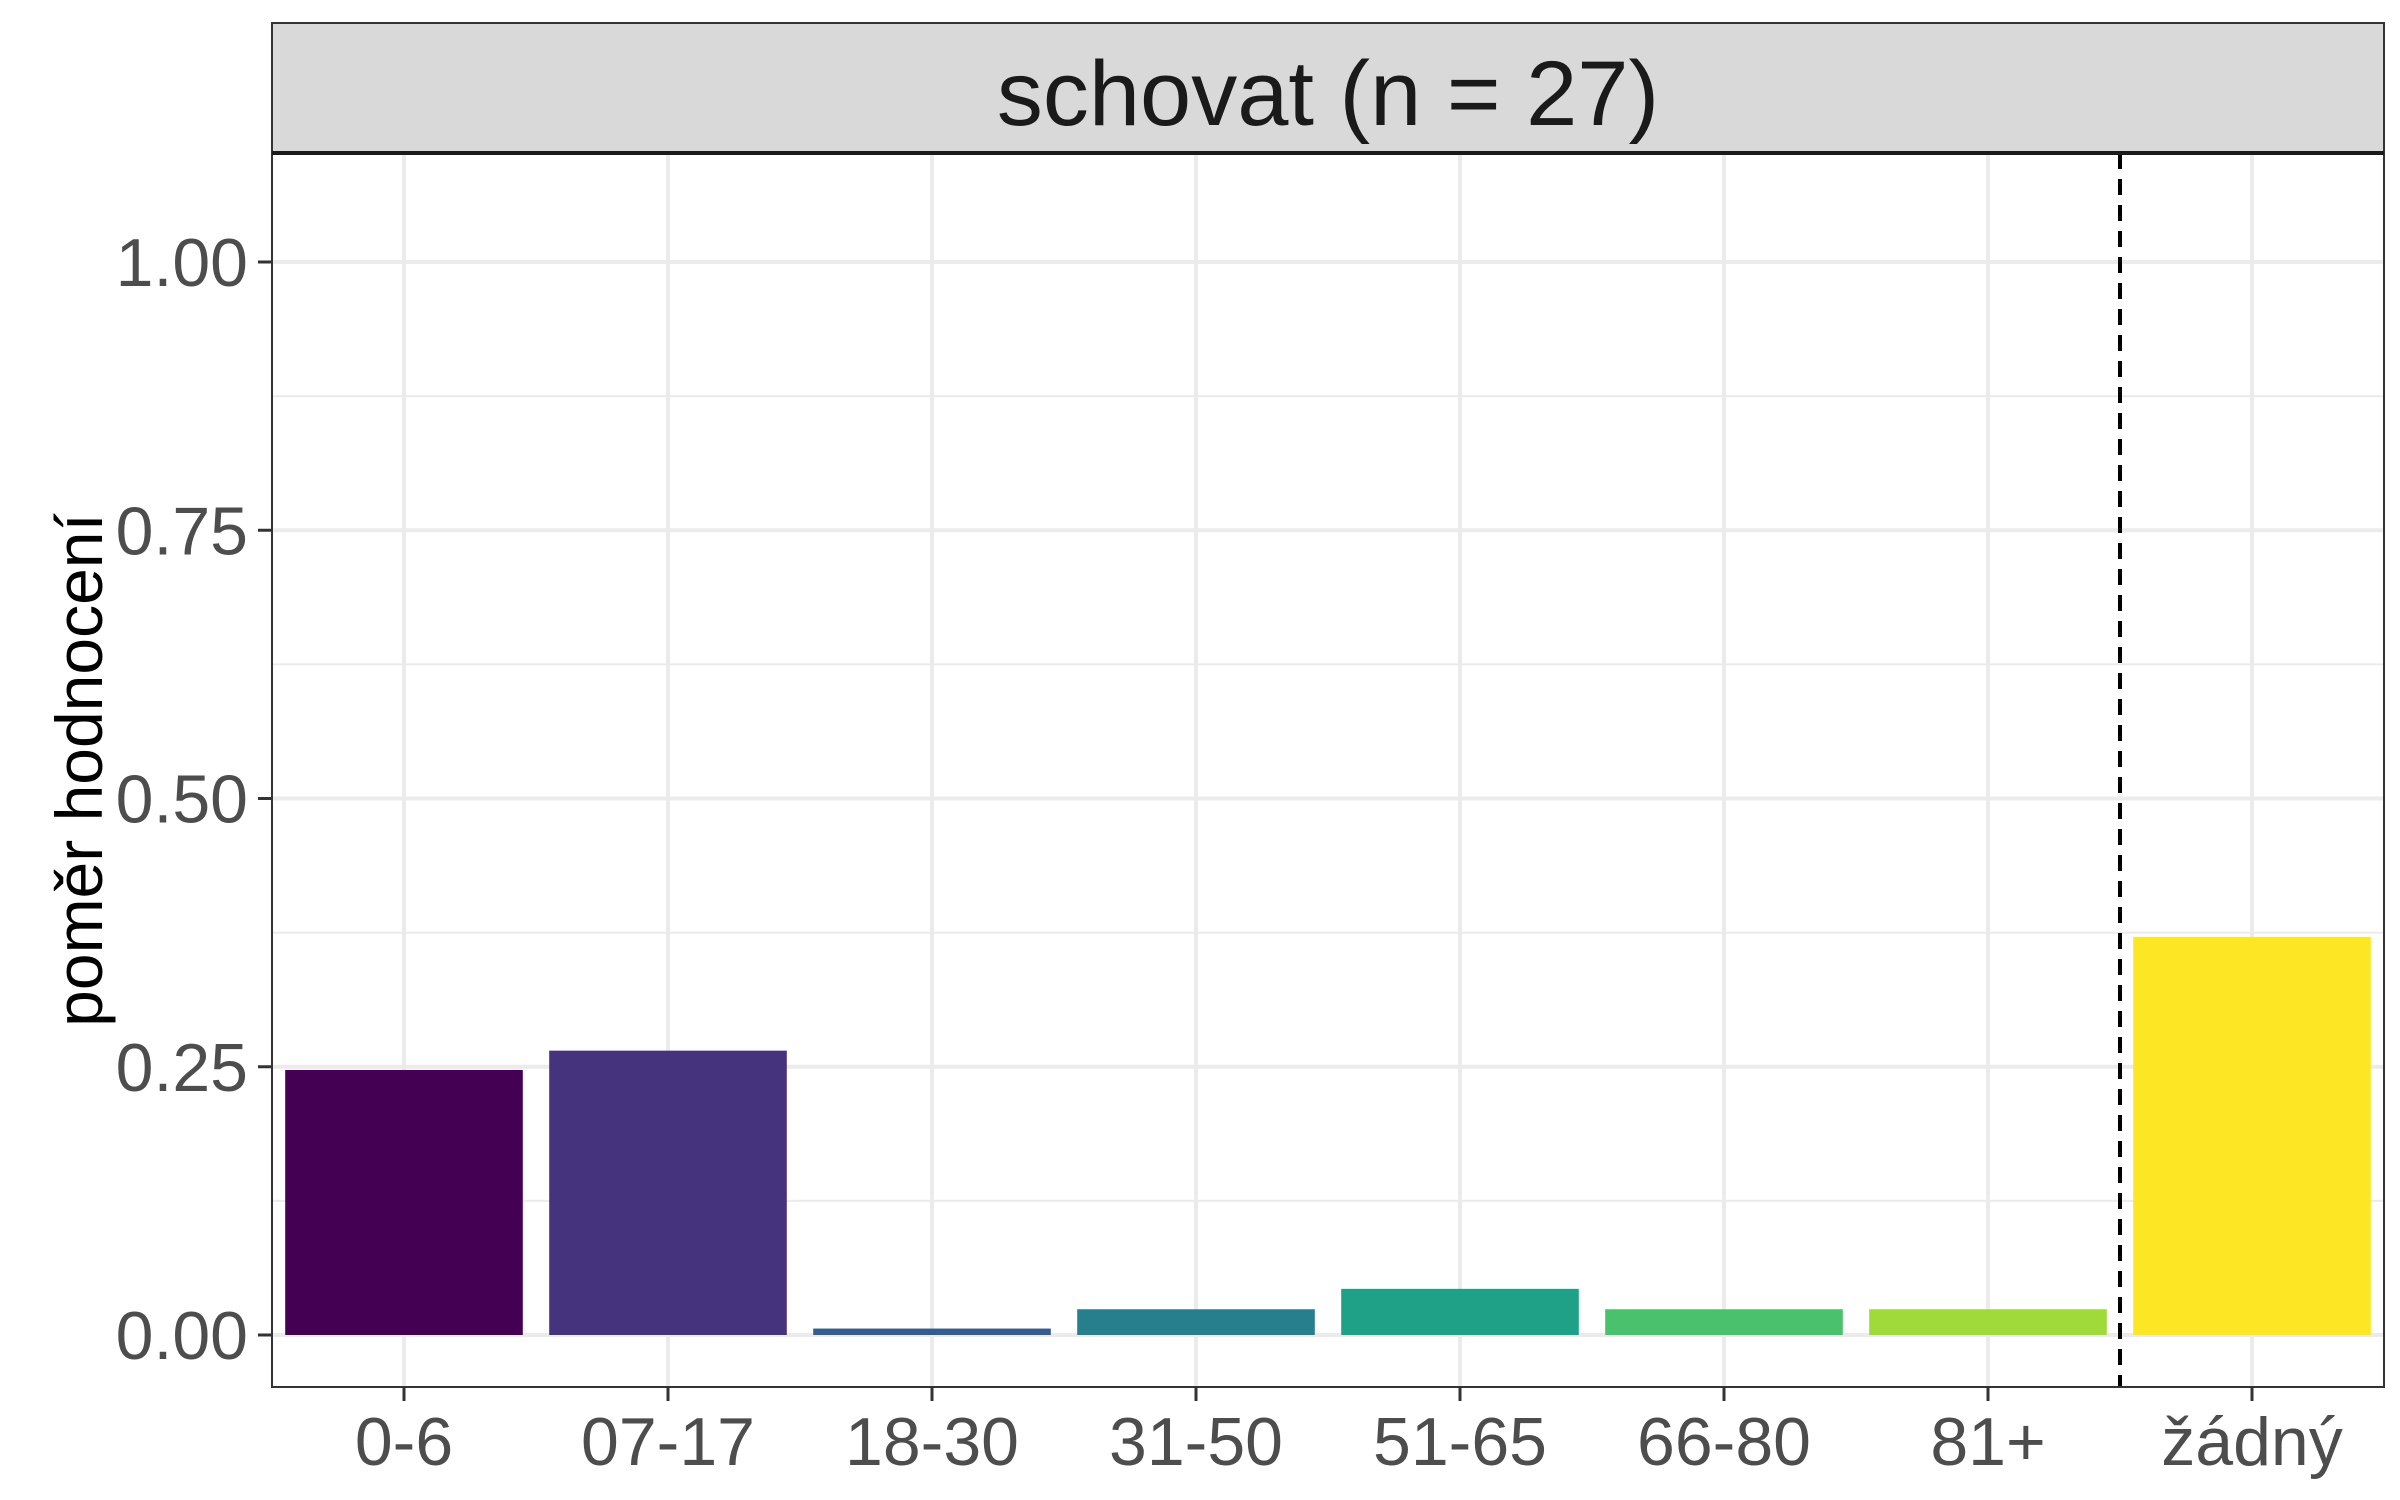  I want to click on y-axis-ticks: 0.00 0.25 0.50 0.75 1.00, so click(194, 799).